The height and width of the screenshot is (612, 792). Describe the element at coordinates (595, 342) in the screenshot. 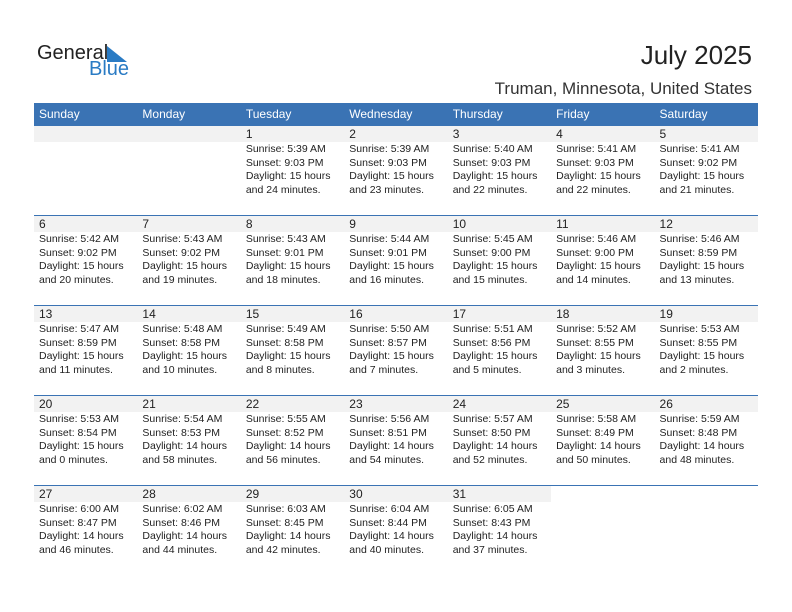

I see `sunset-text: Sunset: 8:55 PM` at that location.